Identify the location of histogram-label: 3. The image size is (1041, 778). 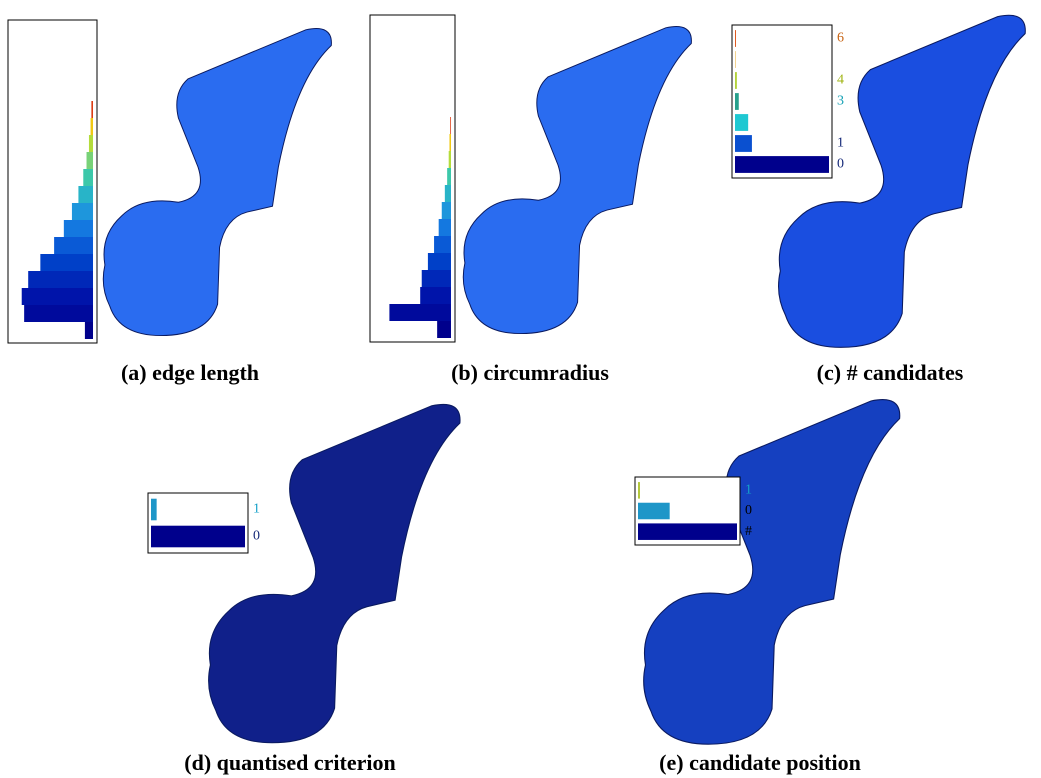
(840, 101).